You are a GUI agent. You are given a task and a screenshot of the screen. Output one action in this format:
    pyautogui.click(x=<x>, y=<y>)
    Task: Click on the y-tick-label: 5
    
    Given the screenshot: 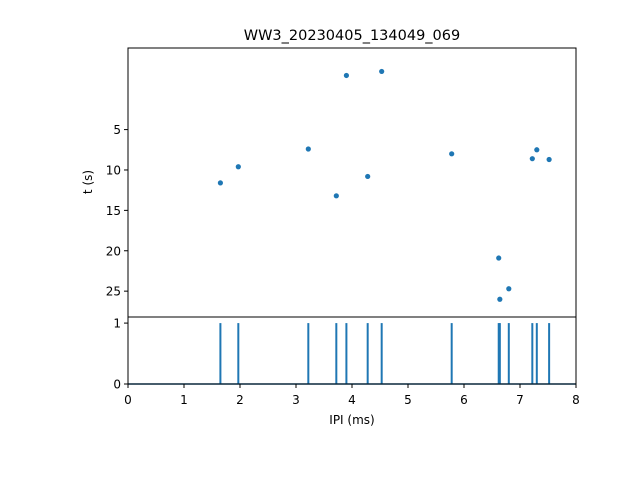 What is the action you would take?
    pyautogui.click(x=117, y=130)
    